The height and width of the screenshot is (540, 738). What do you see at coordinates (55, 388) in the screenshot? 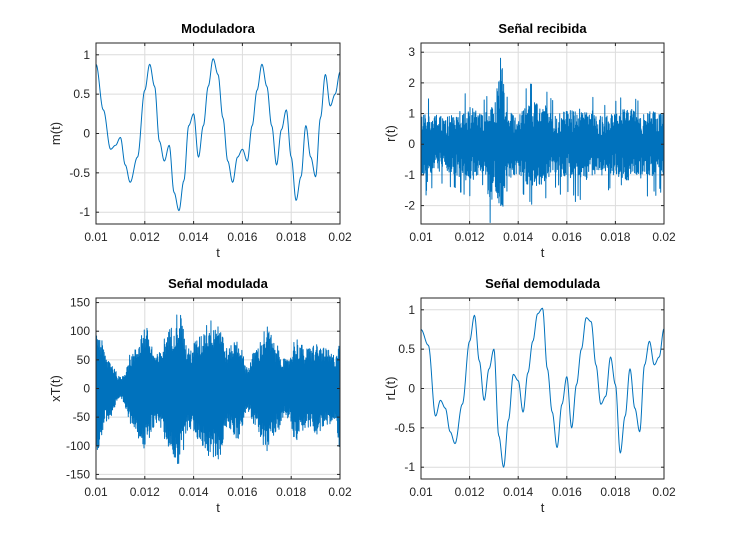
I see `y-axis-label: xT(t)` at bounding box center [55, 388].